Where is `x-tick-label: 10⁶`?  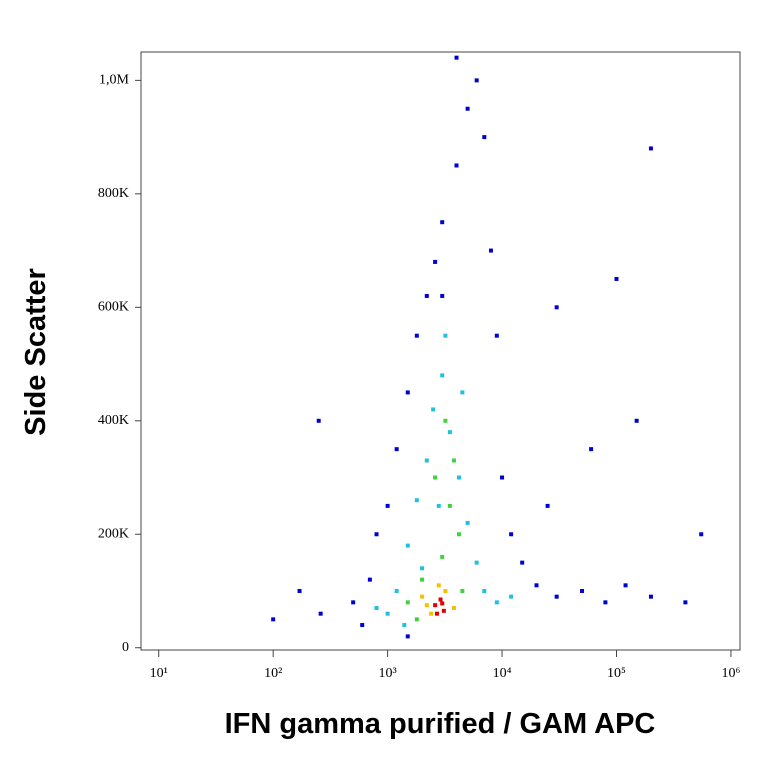
x-tick-label: 10⁶ is located at coordinates (730, 673).